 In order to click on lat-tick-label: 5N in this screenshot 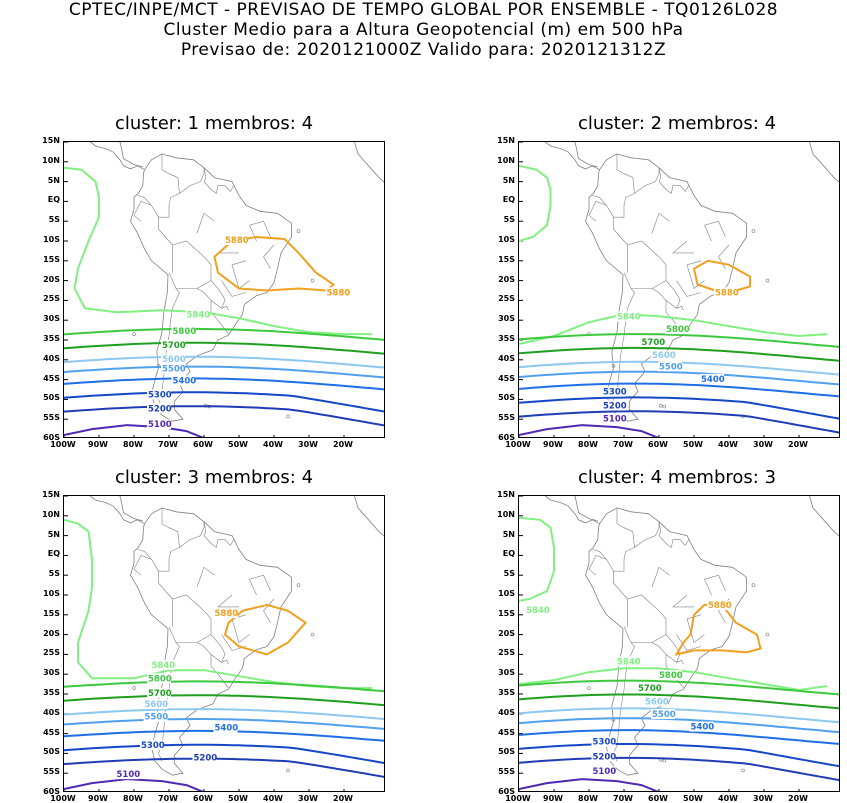, I will do `click(508, 180)`.